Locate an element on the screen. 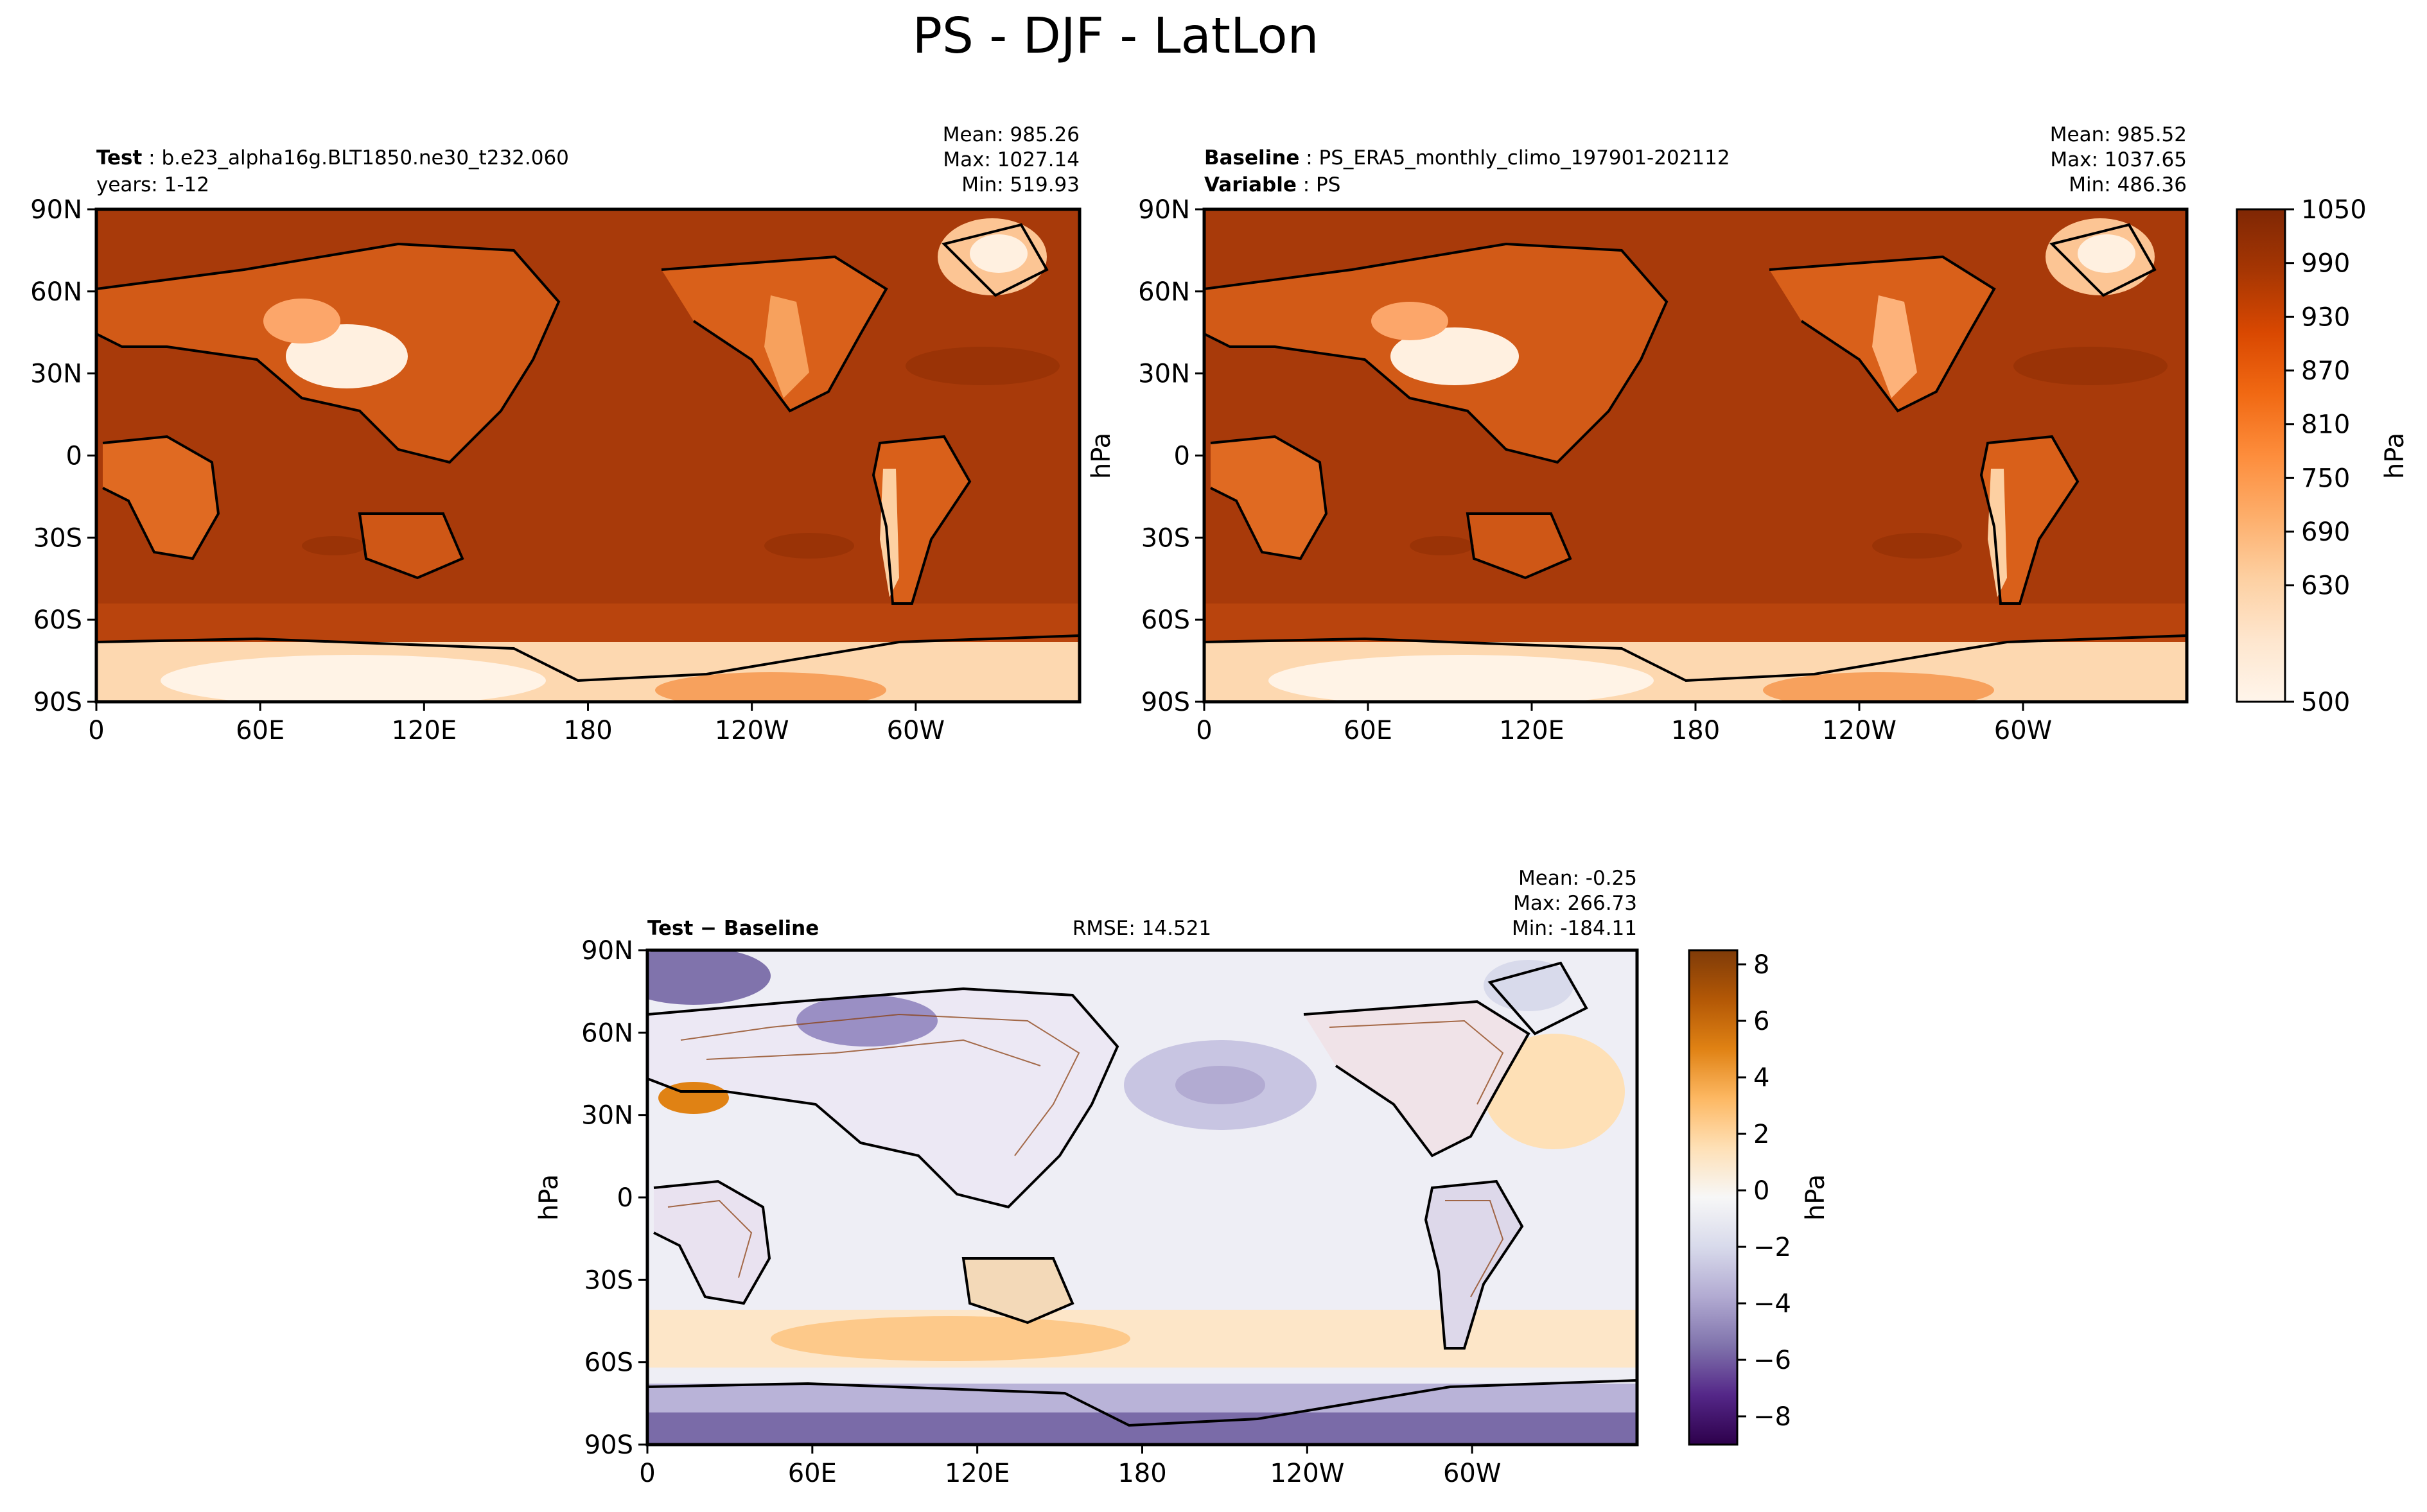  test-min: Min: 519.93 is located at coordinates (1020, 184).